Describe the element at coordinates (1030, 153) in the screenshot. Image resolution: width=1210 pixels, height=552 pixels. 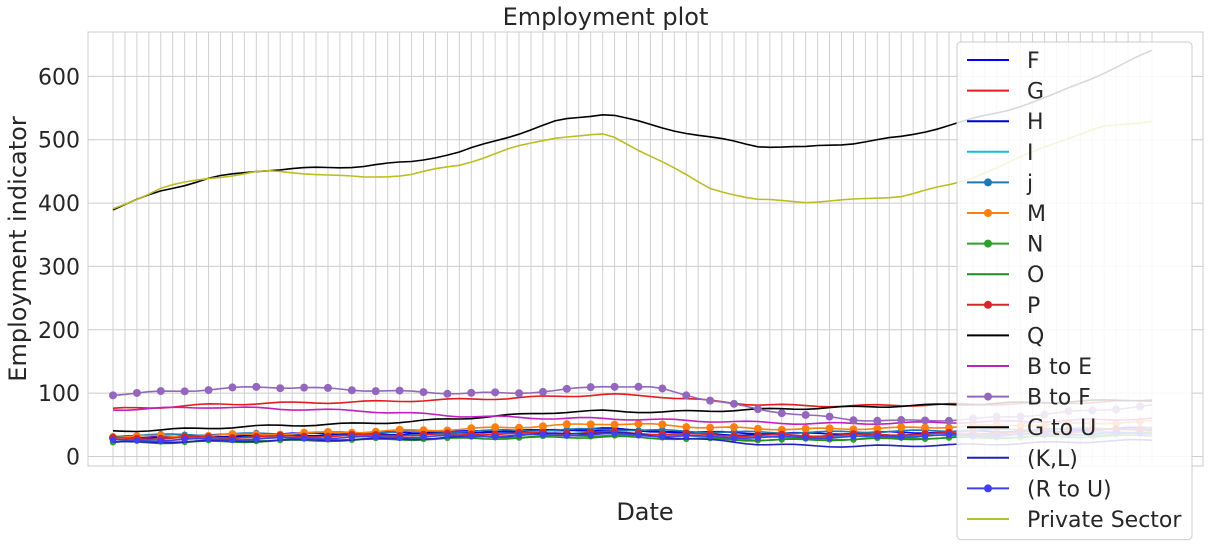
I see `legend-label: I` at that location.